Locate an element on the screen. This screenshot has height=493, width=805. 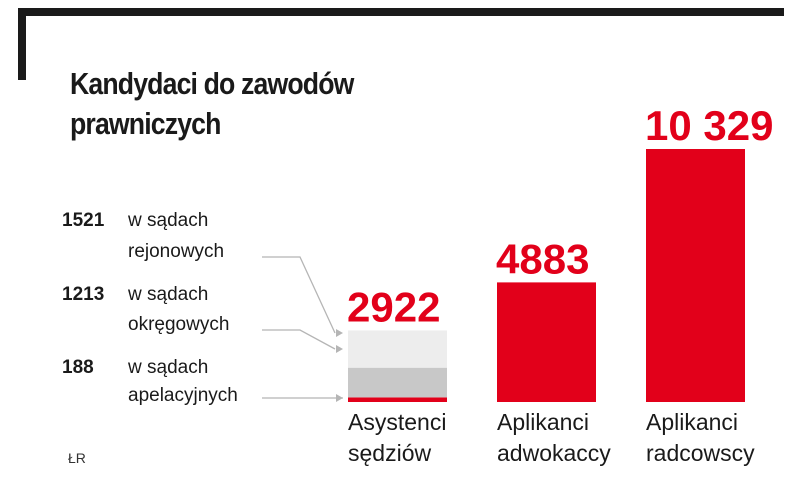
segment-value-3: 188 is located at coordinates (78, 367).